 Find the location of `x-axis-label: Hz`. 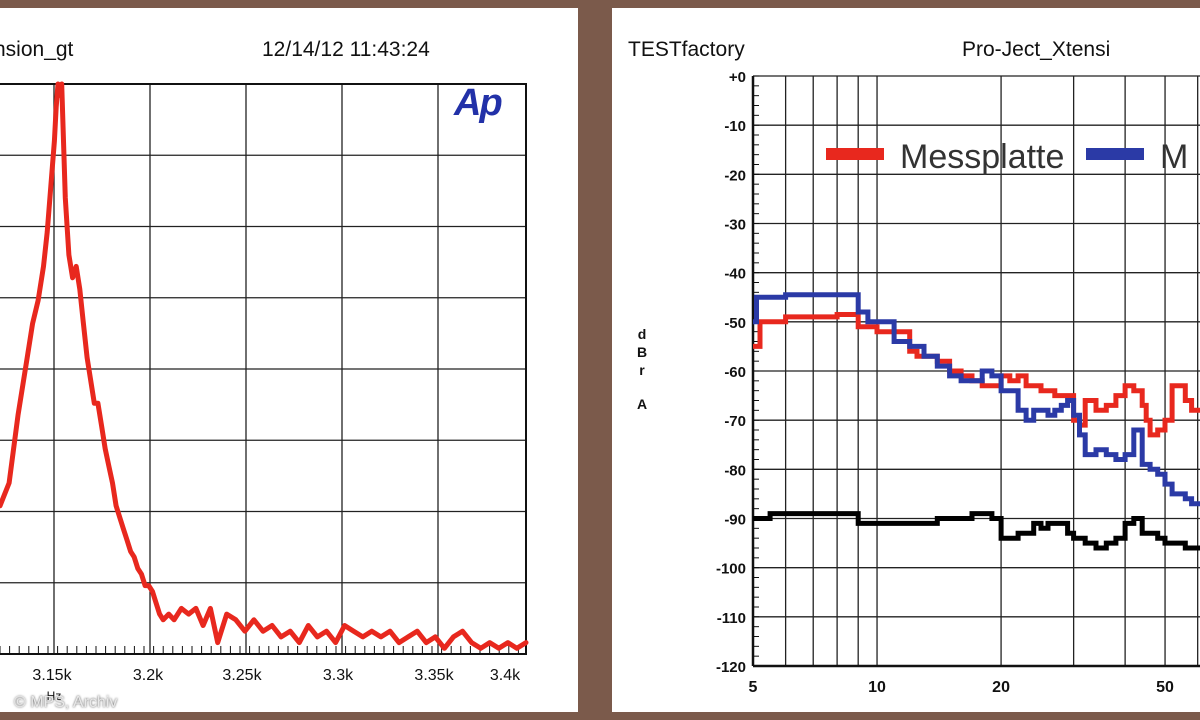

x-axis-label: Hz is located at coordinates (54, 696).